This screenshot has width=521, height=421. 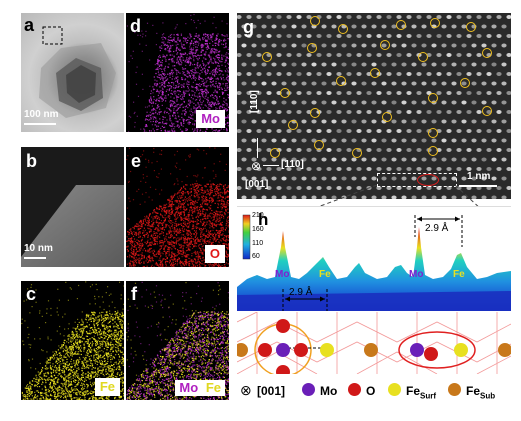 What do you see at coordinates (135, 26) in the screenshot?
I see `panel-d-label: d` at bounding box center [135, 26].